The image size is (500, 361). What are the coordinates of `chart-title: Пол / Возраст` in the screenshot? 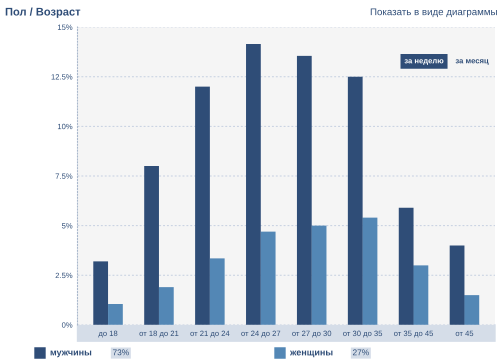 It's located at (43, 12).